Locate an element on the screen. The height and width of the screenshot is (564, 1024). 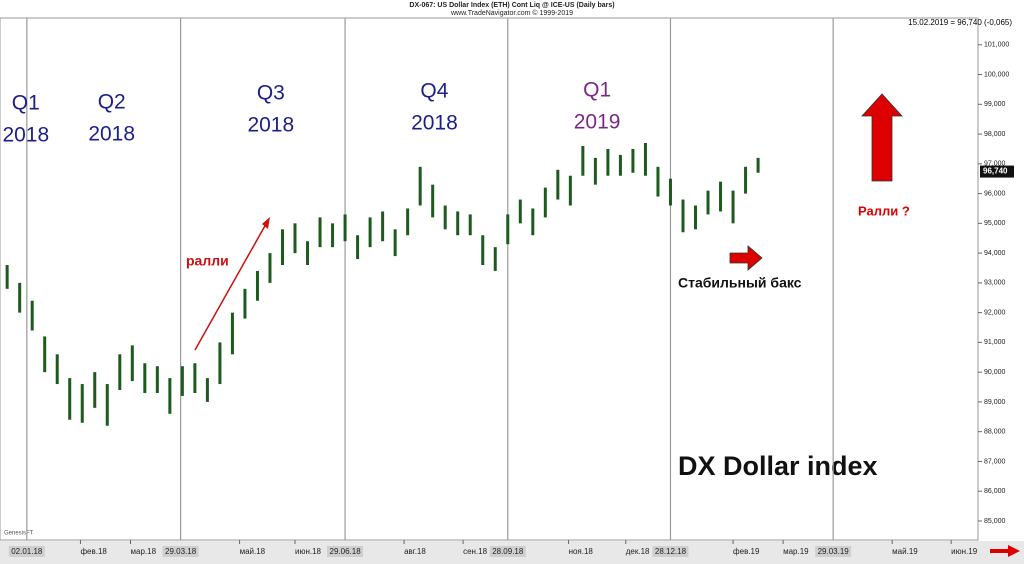
y-tick-label: 93,000 is located at coordinates (995, 283).